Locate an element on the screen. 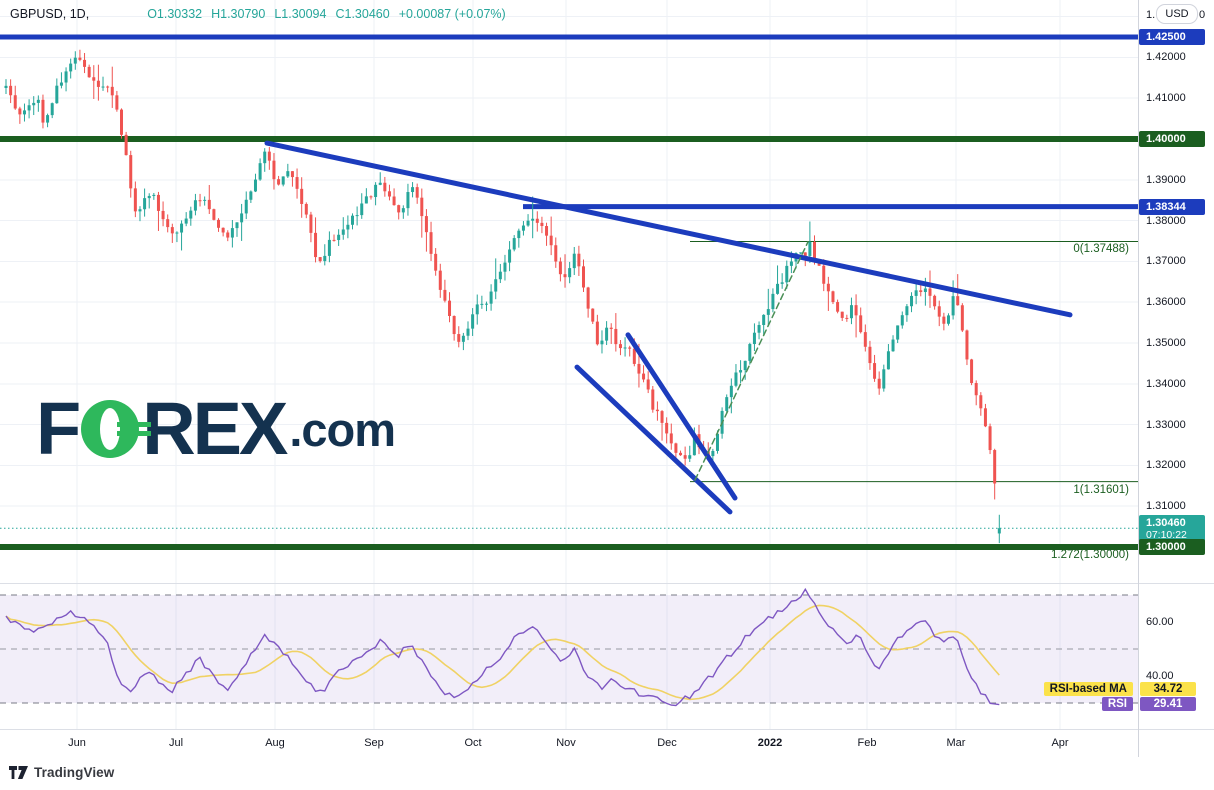  price-tick-label: 1.31000 is located at coordinates (1166, 506).